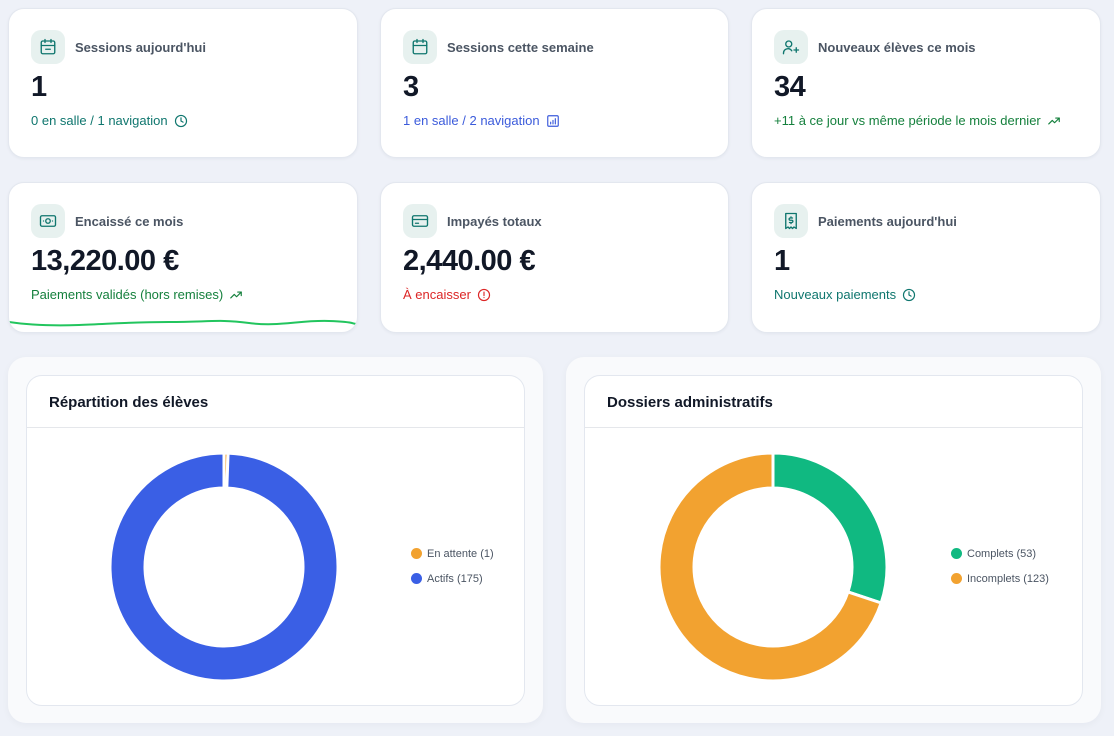  Describe the element at coordinates (887, 221) in the screenshot. I see `stat-title: Paiements aujourd'hui` at that location.